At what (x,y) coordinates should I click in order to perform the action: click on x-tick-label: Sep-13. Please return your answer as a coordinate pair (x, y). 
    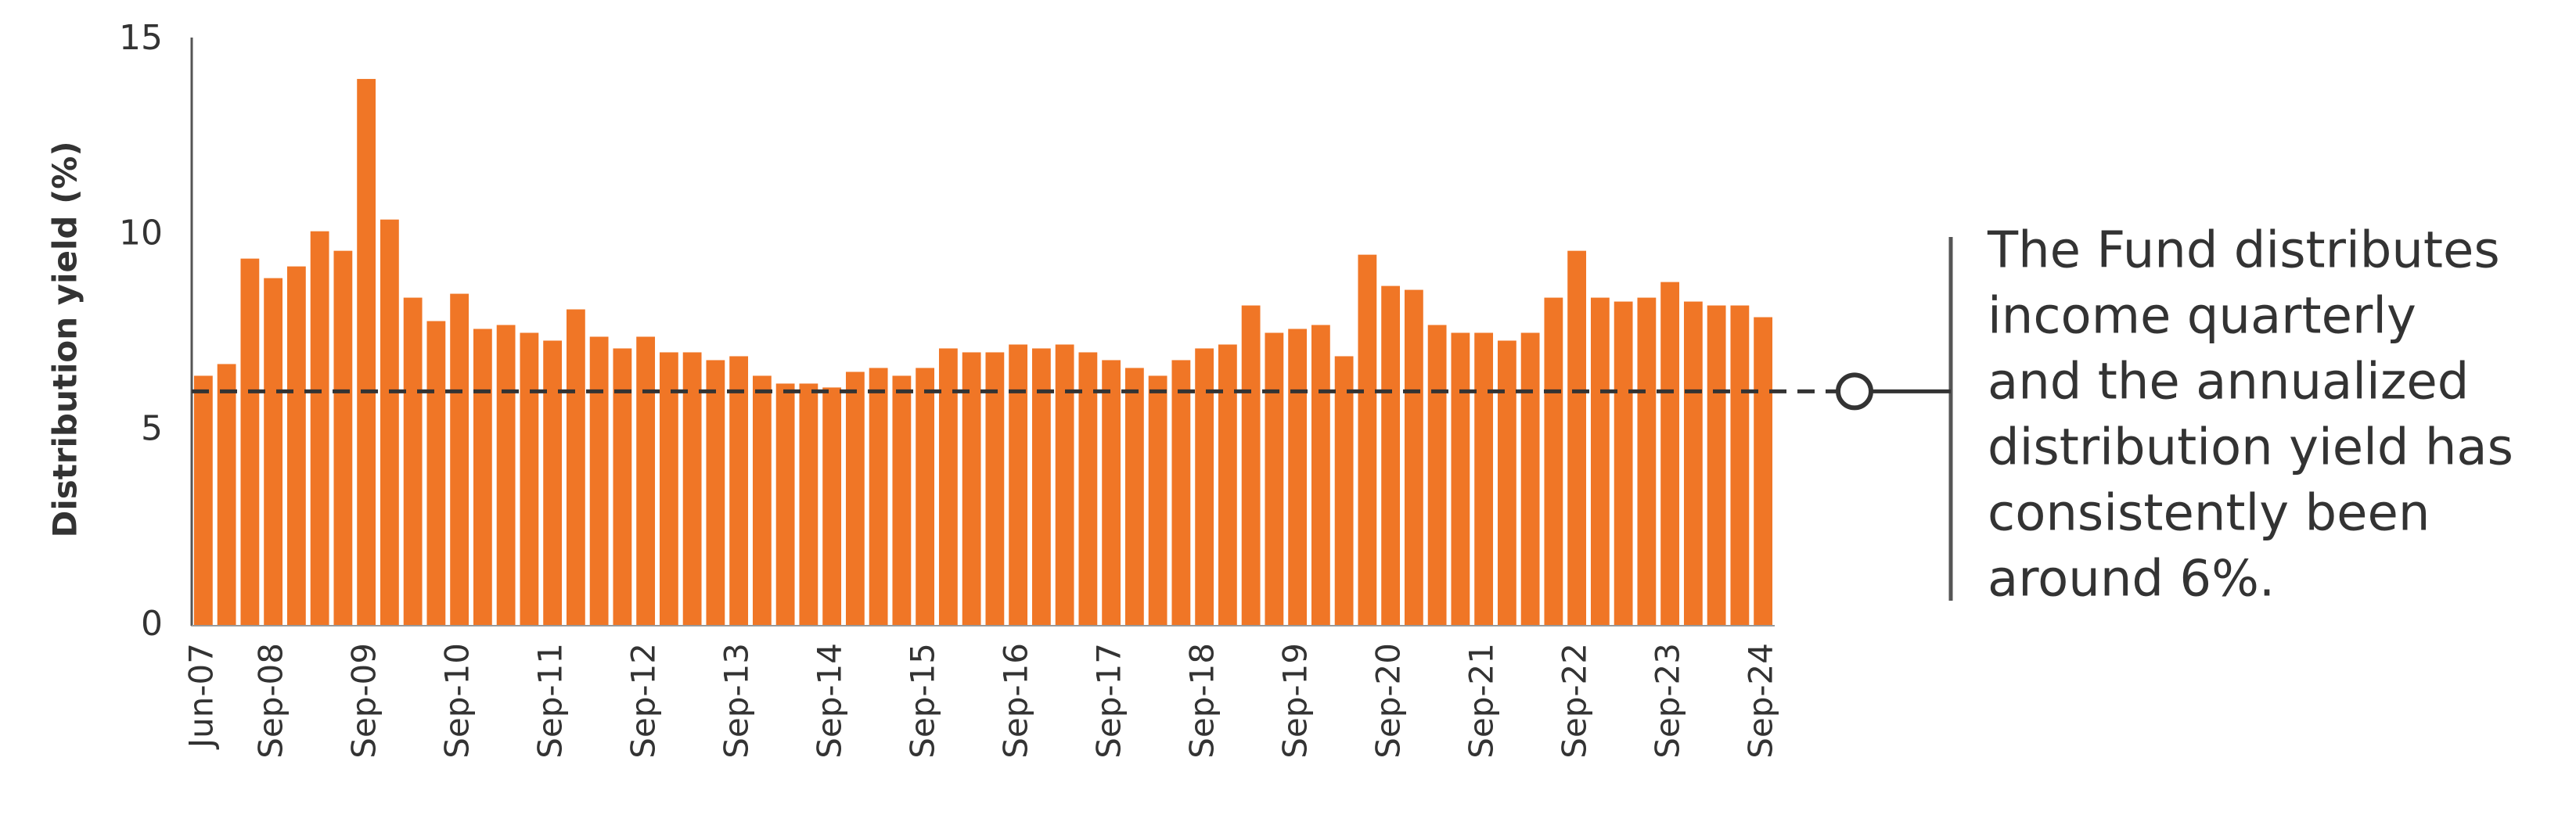
    Looking at the image, I should click on (737, 701).